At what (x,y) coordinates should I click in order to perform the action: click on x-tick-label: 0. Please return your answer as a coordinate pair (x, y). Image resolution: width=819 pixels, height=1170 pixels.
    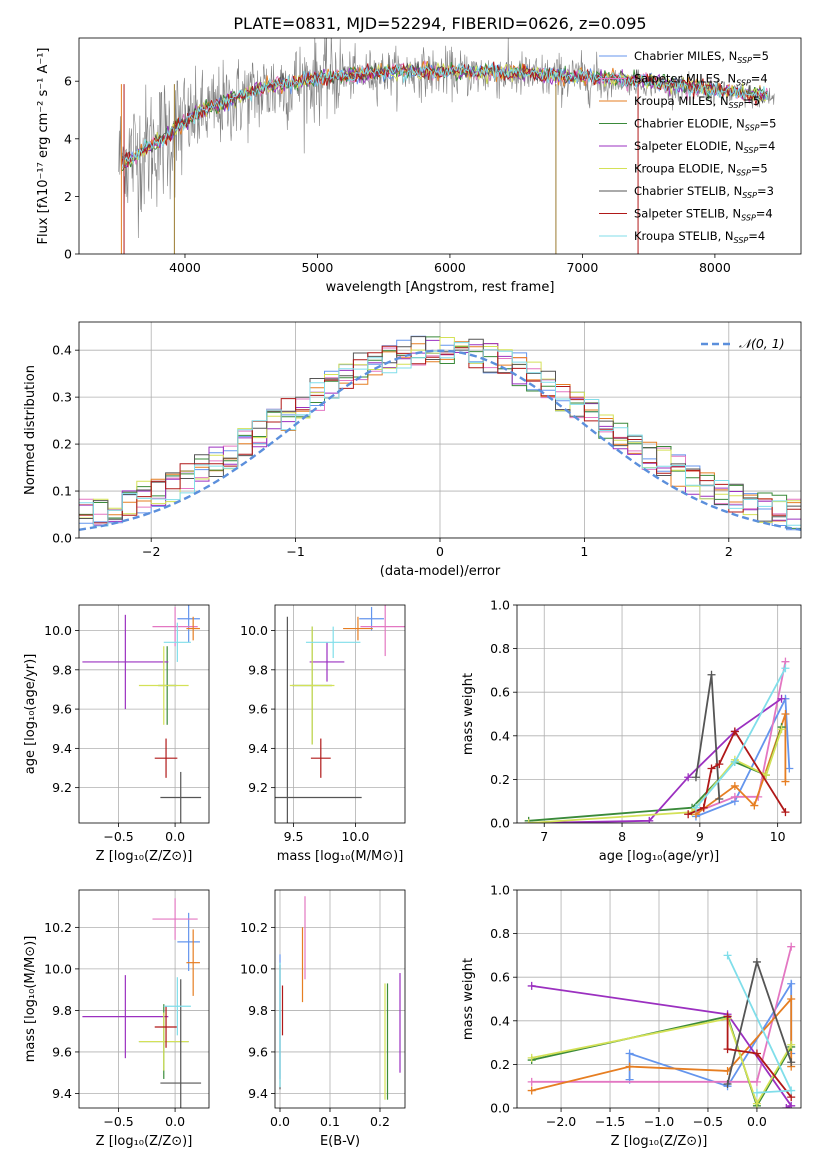
    Looking at the image, I should click on (440, 551).